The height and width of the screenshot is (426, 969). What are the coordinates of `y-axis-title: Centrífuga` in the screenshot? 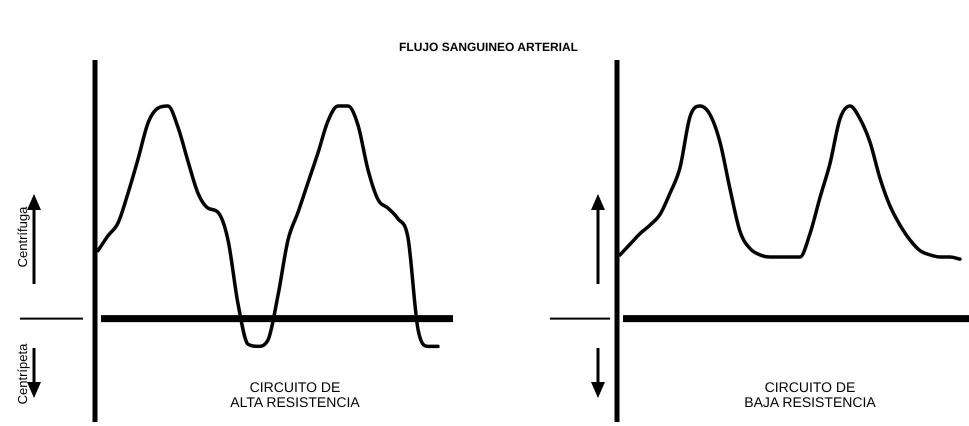 It's located at (23, 238).